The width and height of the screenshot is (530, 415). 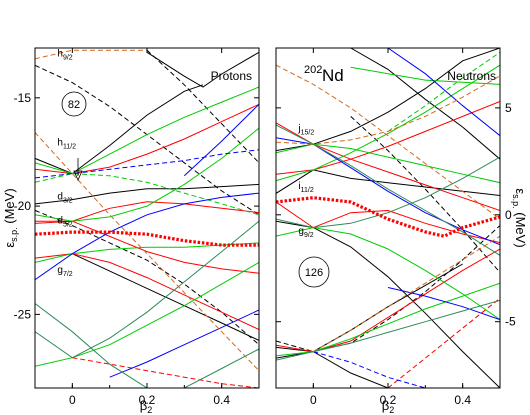 I want to click on protons-label: Protons, so click(x=231, y=76).